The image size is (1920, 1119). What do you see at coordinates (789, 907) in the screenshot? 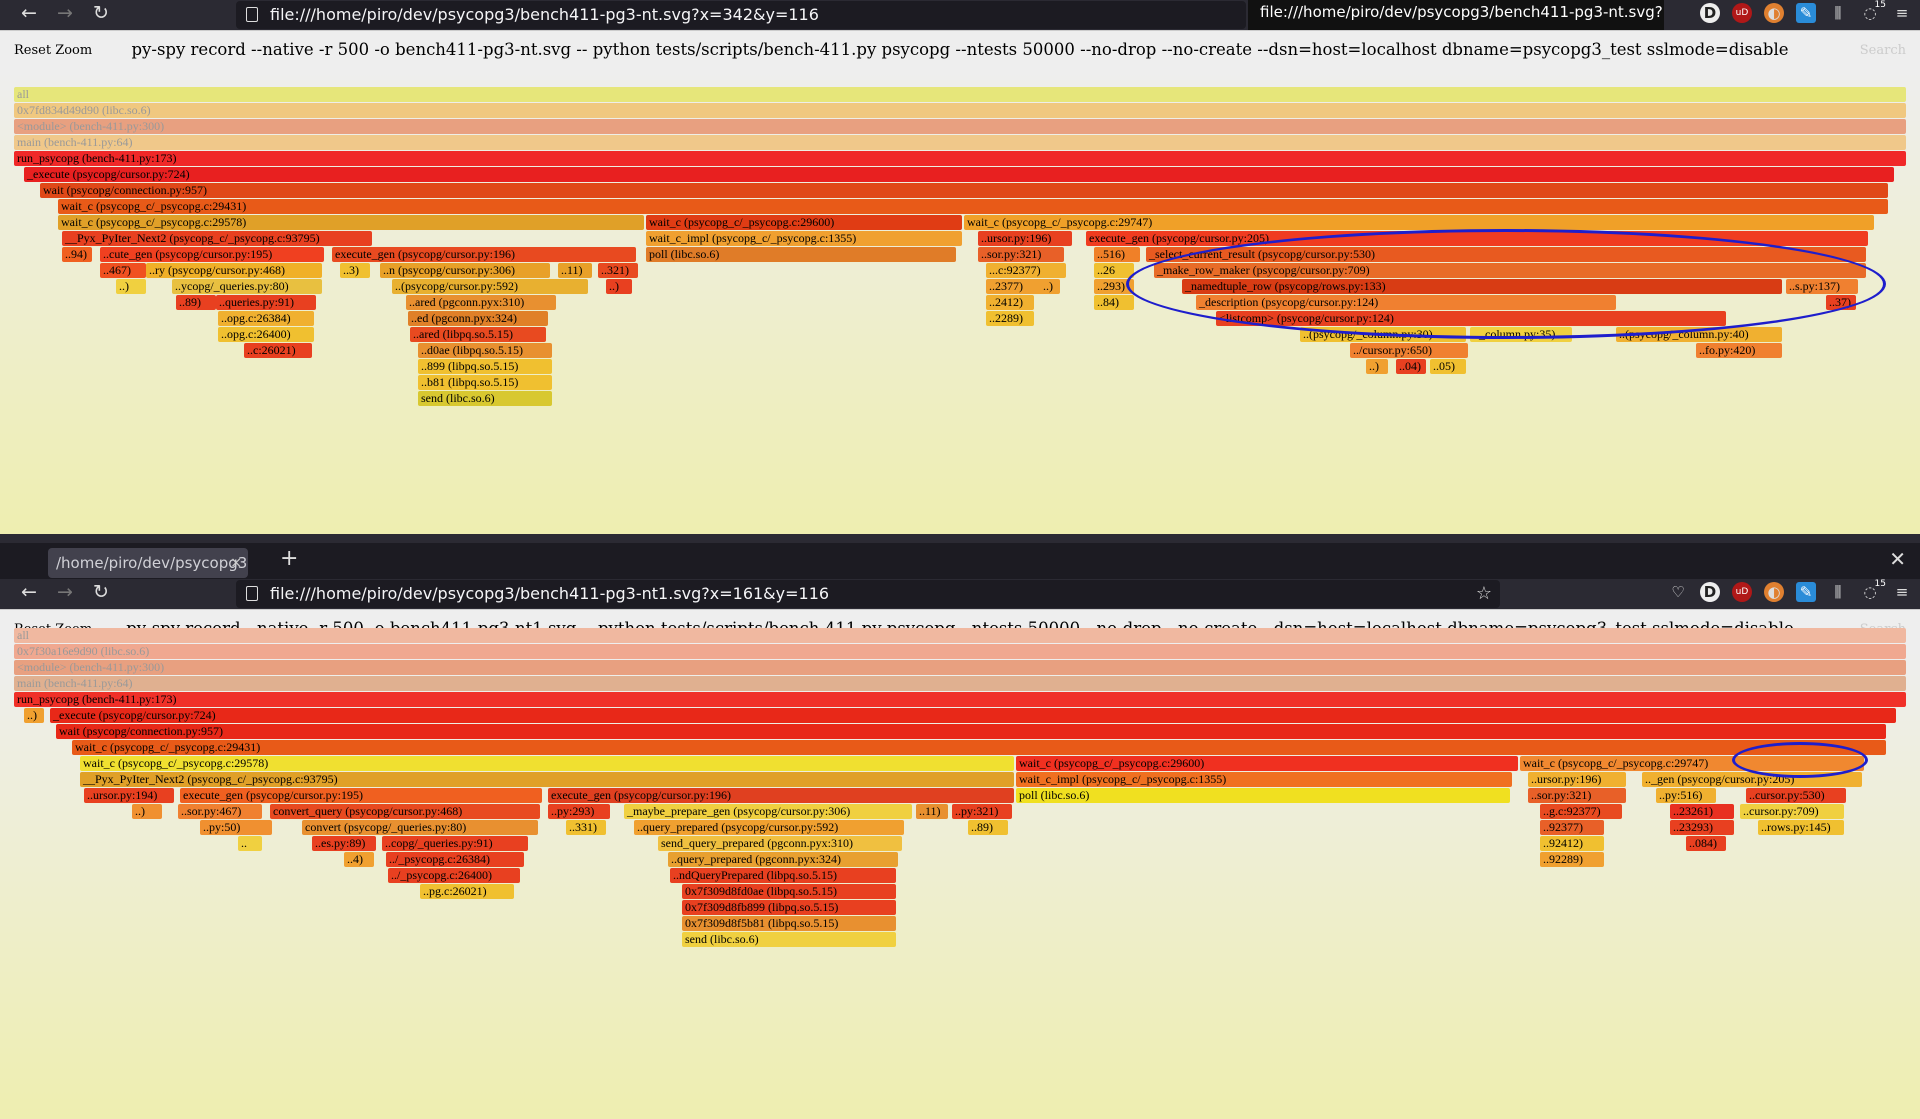
I see `flame-frame: 0x7f309d8fb899 (libpq.so.5.15)` at bounding box center [789, 907].